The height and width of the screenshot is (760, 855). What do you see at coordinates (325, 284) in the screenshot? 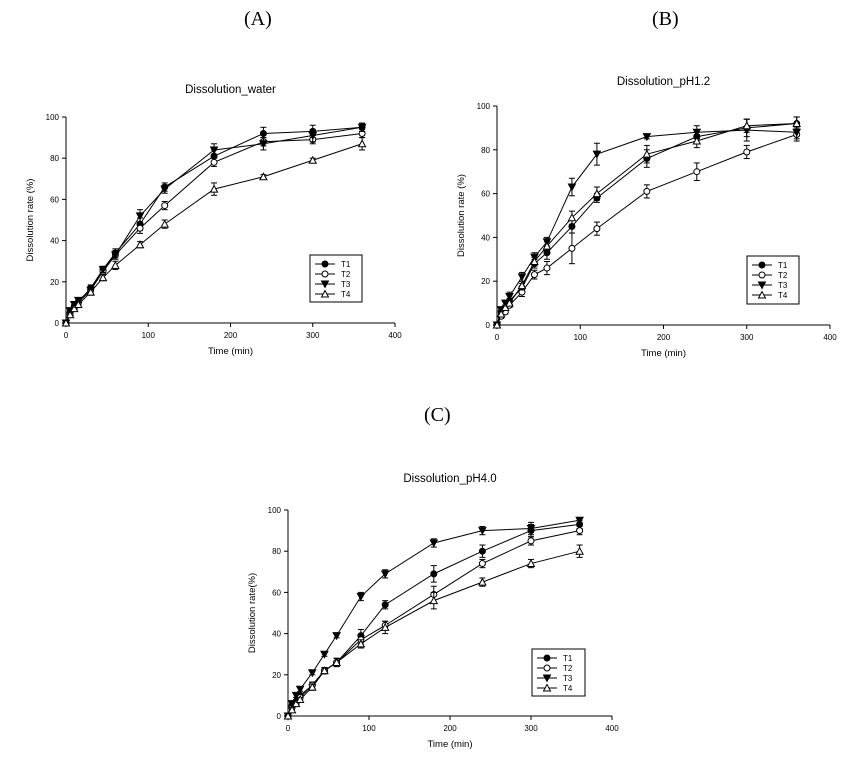
I see `chart1-legend-T3-marker` at bounding box center [325, 284].